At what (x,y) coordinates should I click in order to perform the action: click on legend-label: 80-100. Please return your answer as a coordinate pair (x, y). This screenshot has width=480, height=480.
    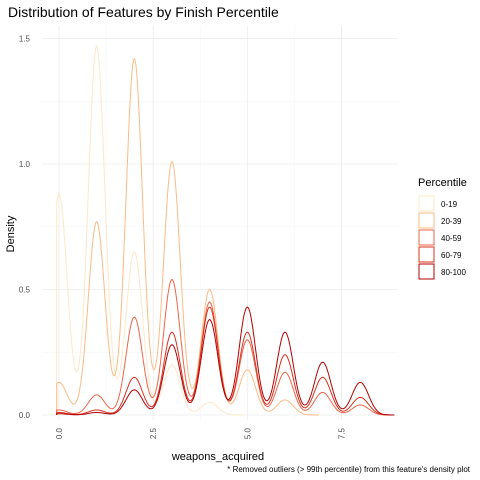
    Looking at the image, I should click on (453, 272).